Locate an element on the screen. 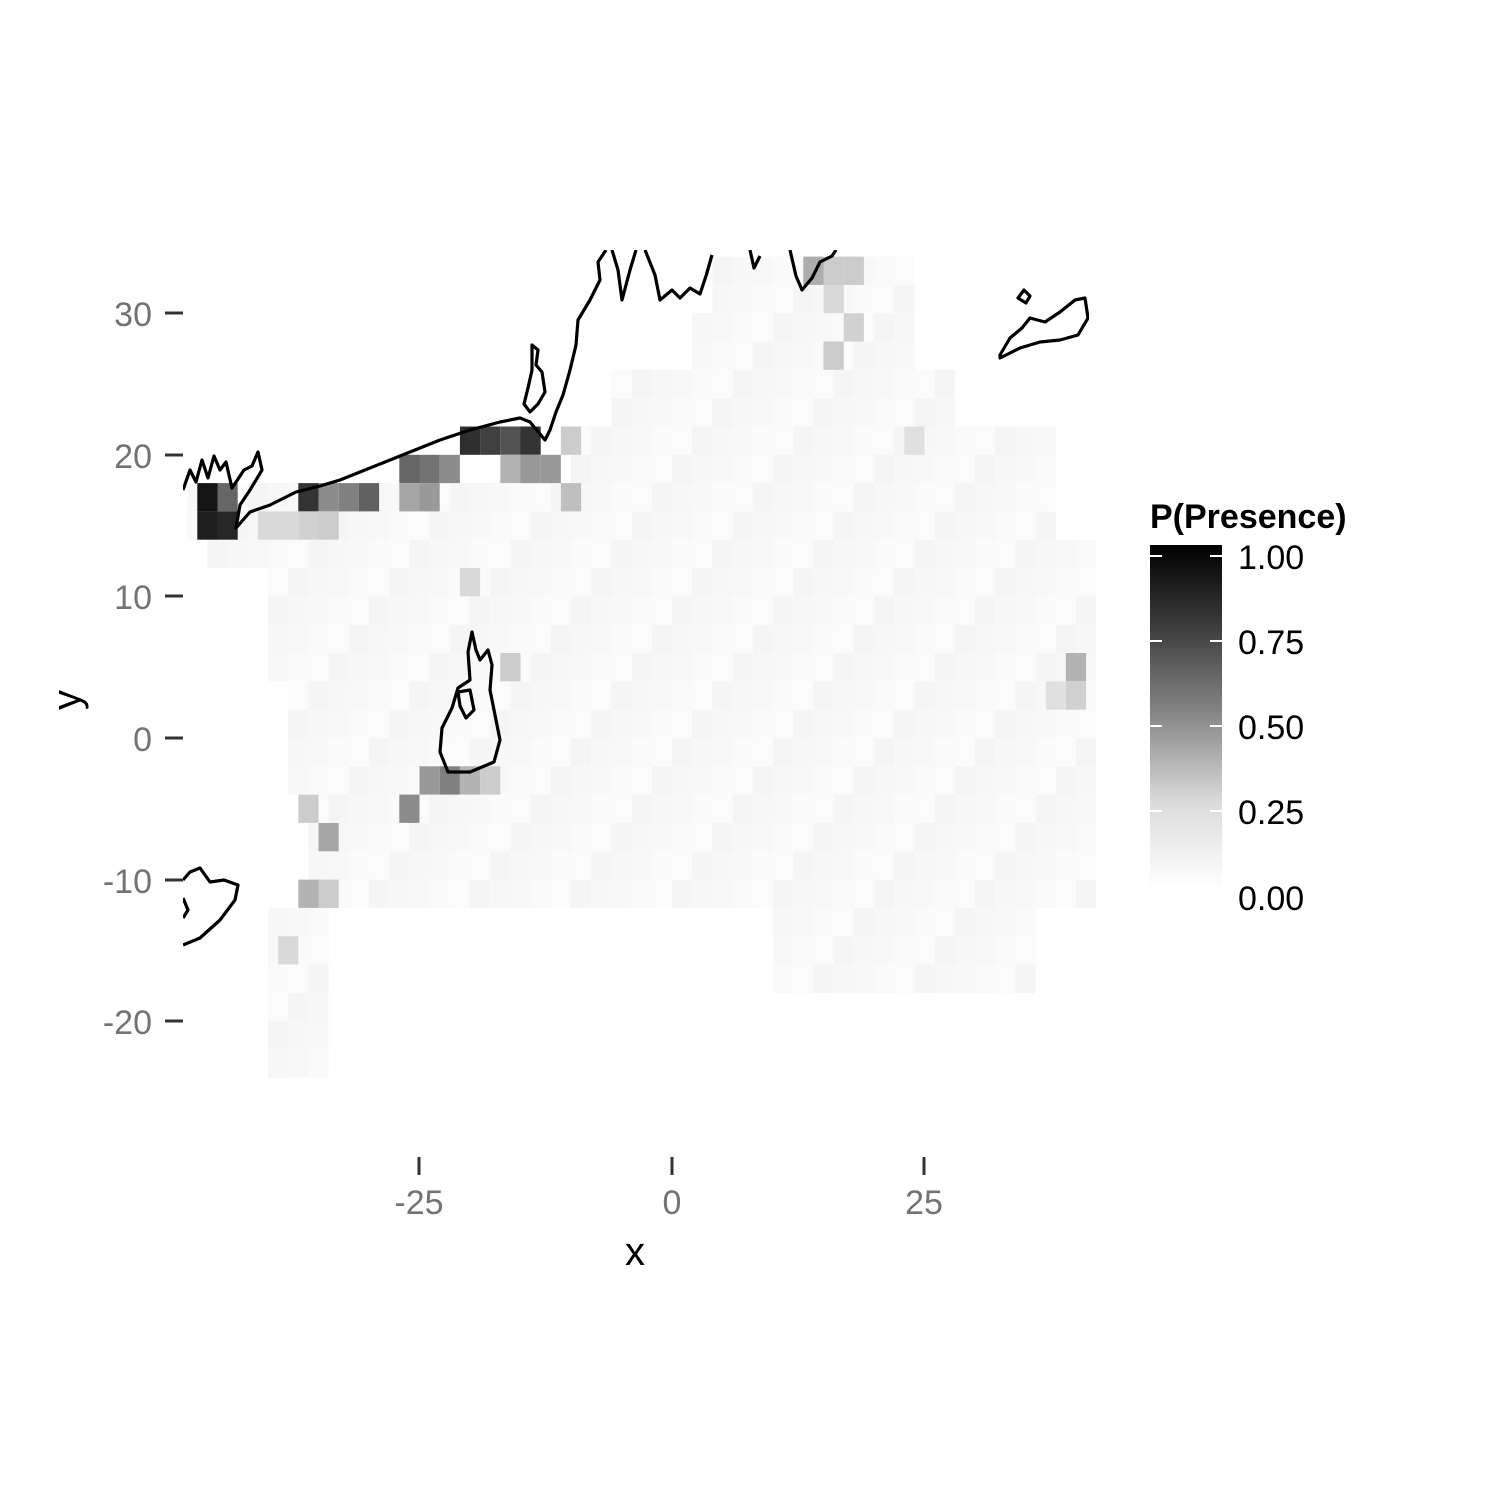 The height and width of the screenshot is (1500, 1500). legend-label: 1.00 is located at coordinates (1271, 558).